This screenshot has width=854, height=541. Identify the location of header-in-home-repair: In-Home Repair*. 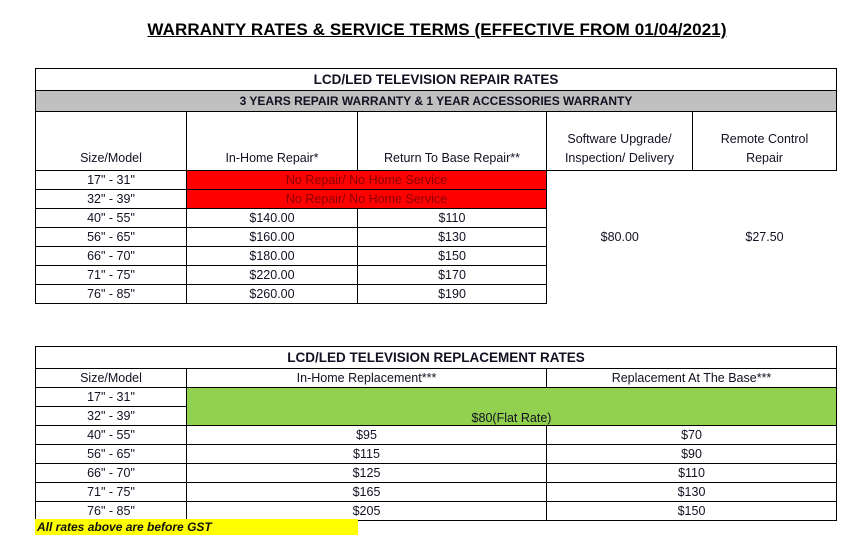
(272, 141).